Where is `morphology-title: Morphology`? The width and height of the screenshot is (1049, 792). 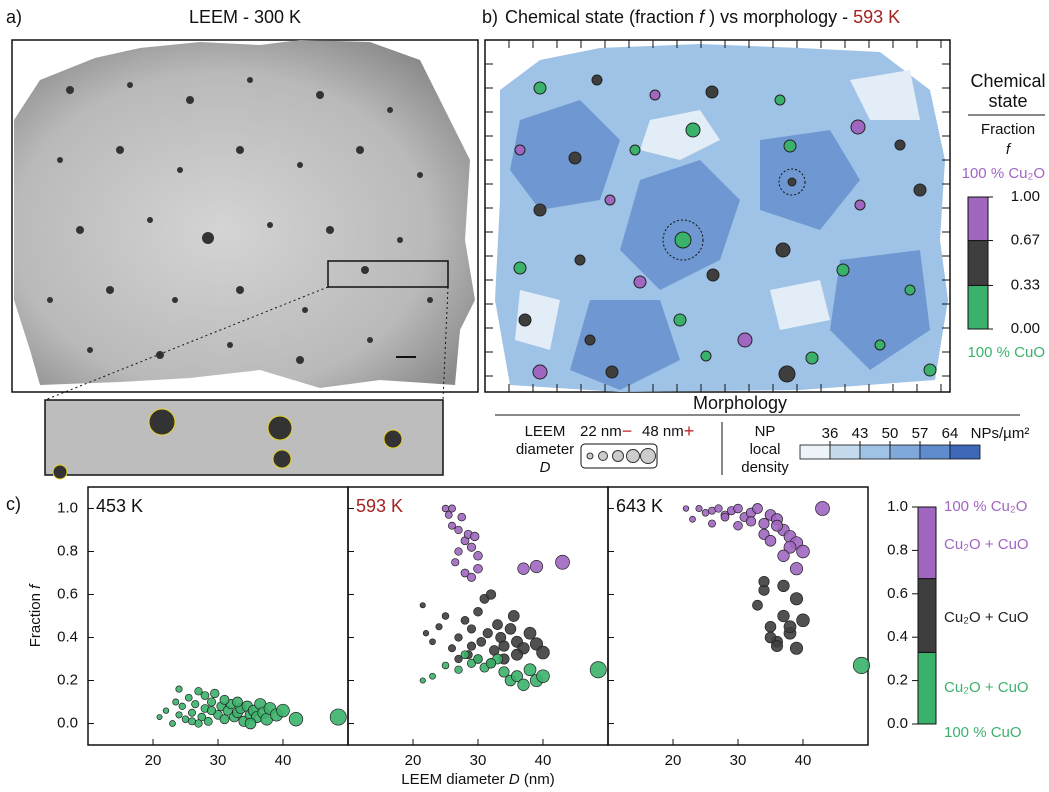 morphology-title: Morphology is located at coordinates (740, 403).